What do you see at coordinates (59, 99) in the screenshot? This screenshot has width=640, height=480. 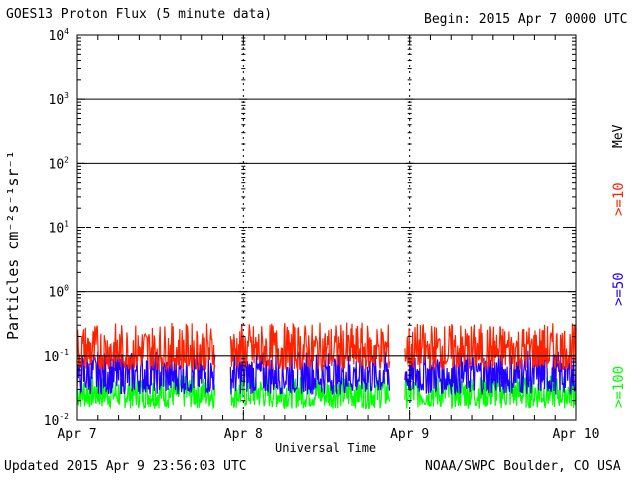 I see `y-tick-label: 10³` at bounding box center [59, 99].